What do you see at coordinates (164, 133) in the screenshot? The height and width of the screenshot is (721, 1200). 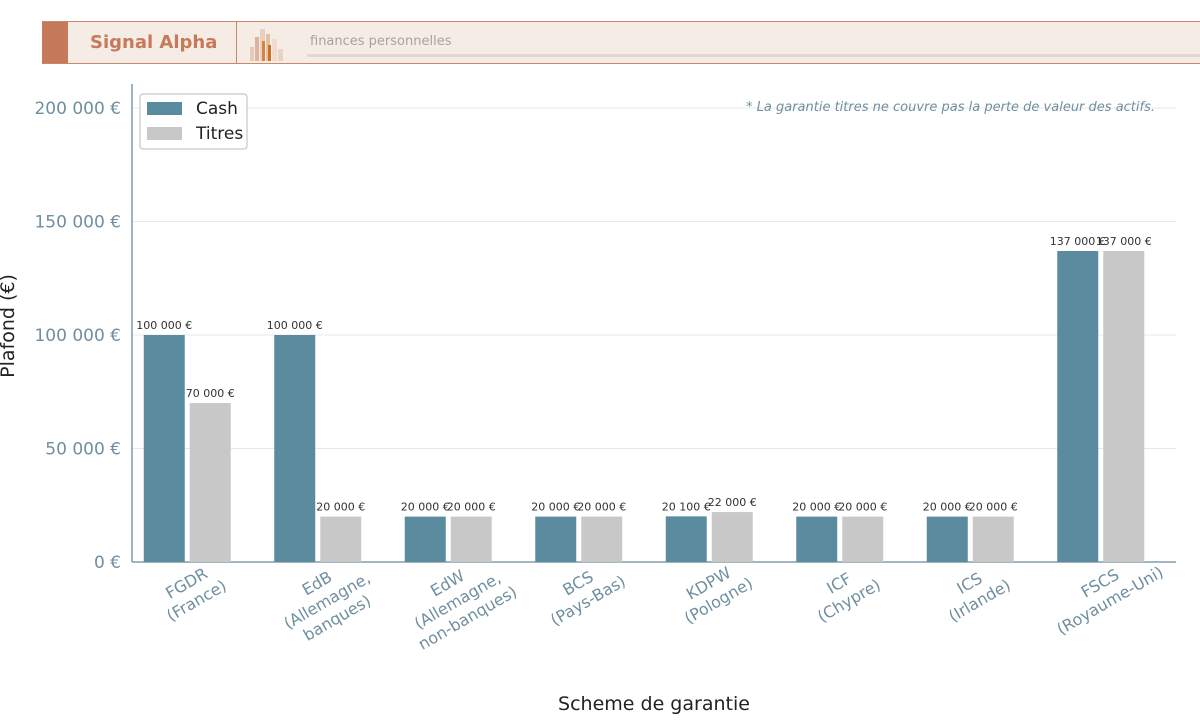 I see `legend-swatch-titres` at bounding box center [164, 133].